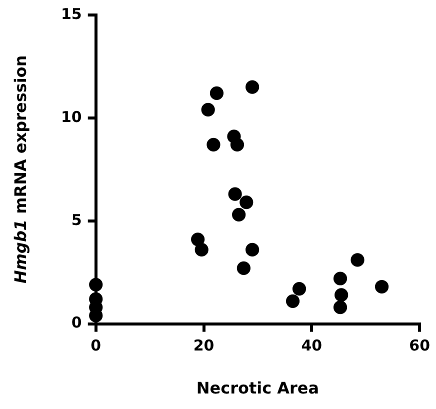 The height and width of the screenshot is (409, 436). What do you see at coordinates (71, 13) in the screenshot?
I see `y-tick-label: 15` at bounding box center [71, 13].